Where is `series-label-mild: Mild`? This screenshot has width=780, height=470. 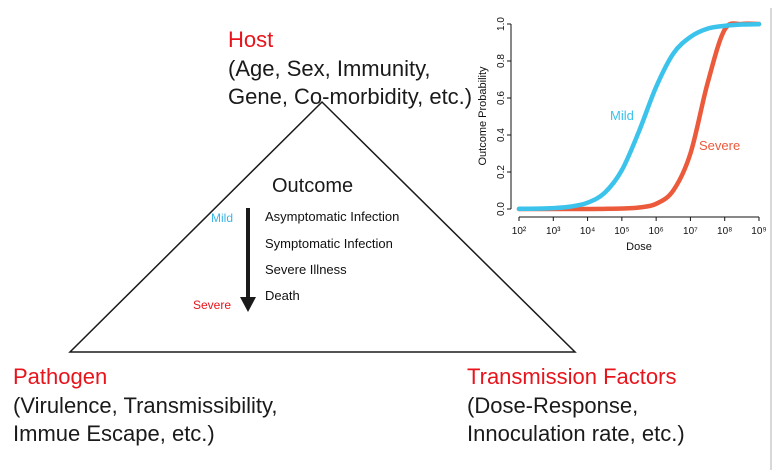 series-label-mild: Mild is located at coordinates (622, 115).